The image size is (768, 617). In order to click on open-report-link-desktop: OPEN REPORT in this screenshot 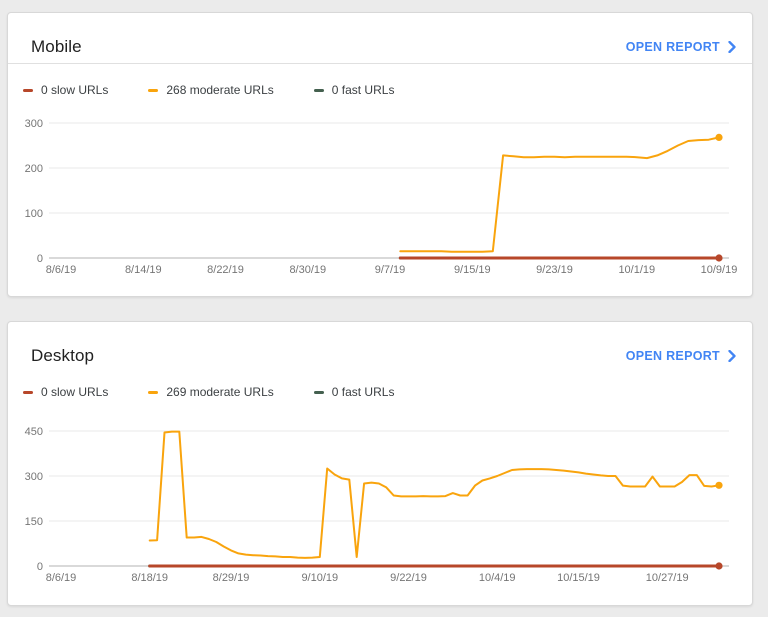, I will do `click(681, 356)`.